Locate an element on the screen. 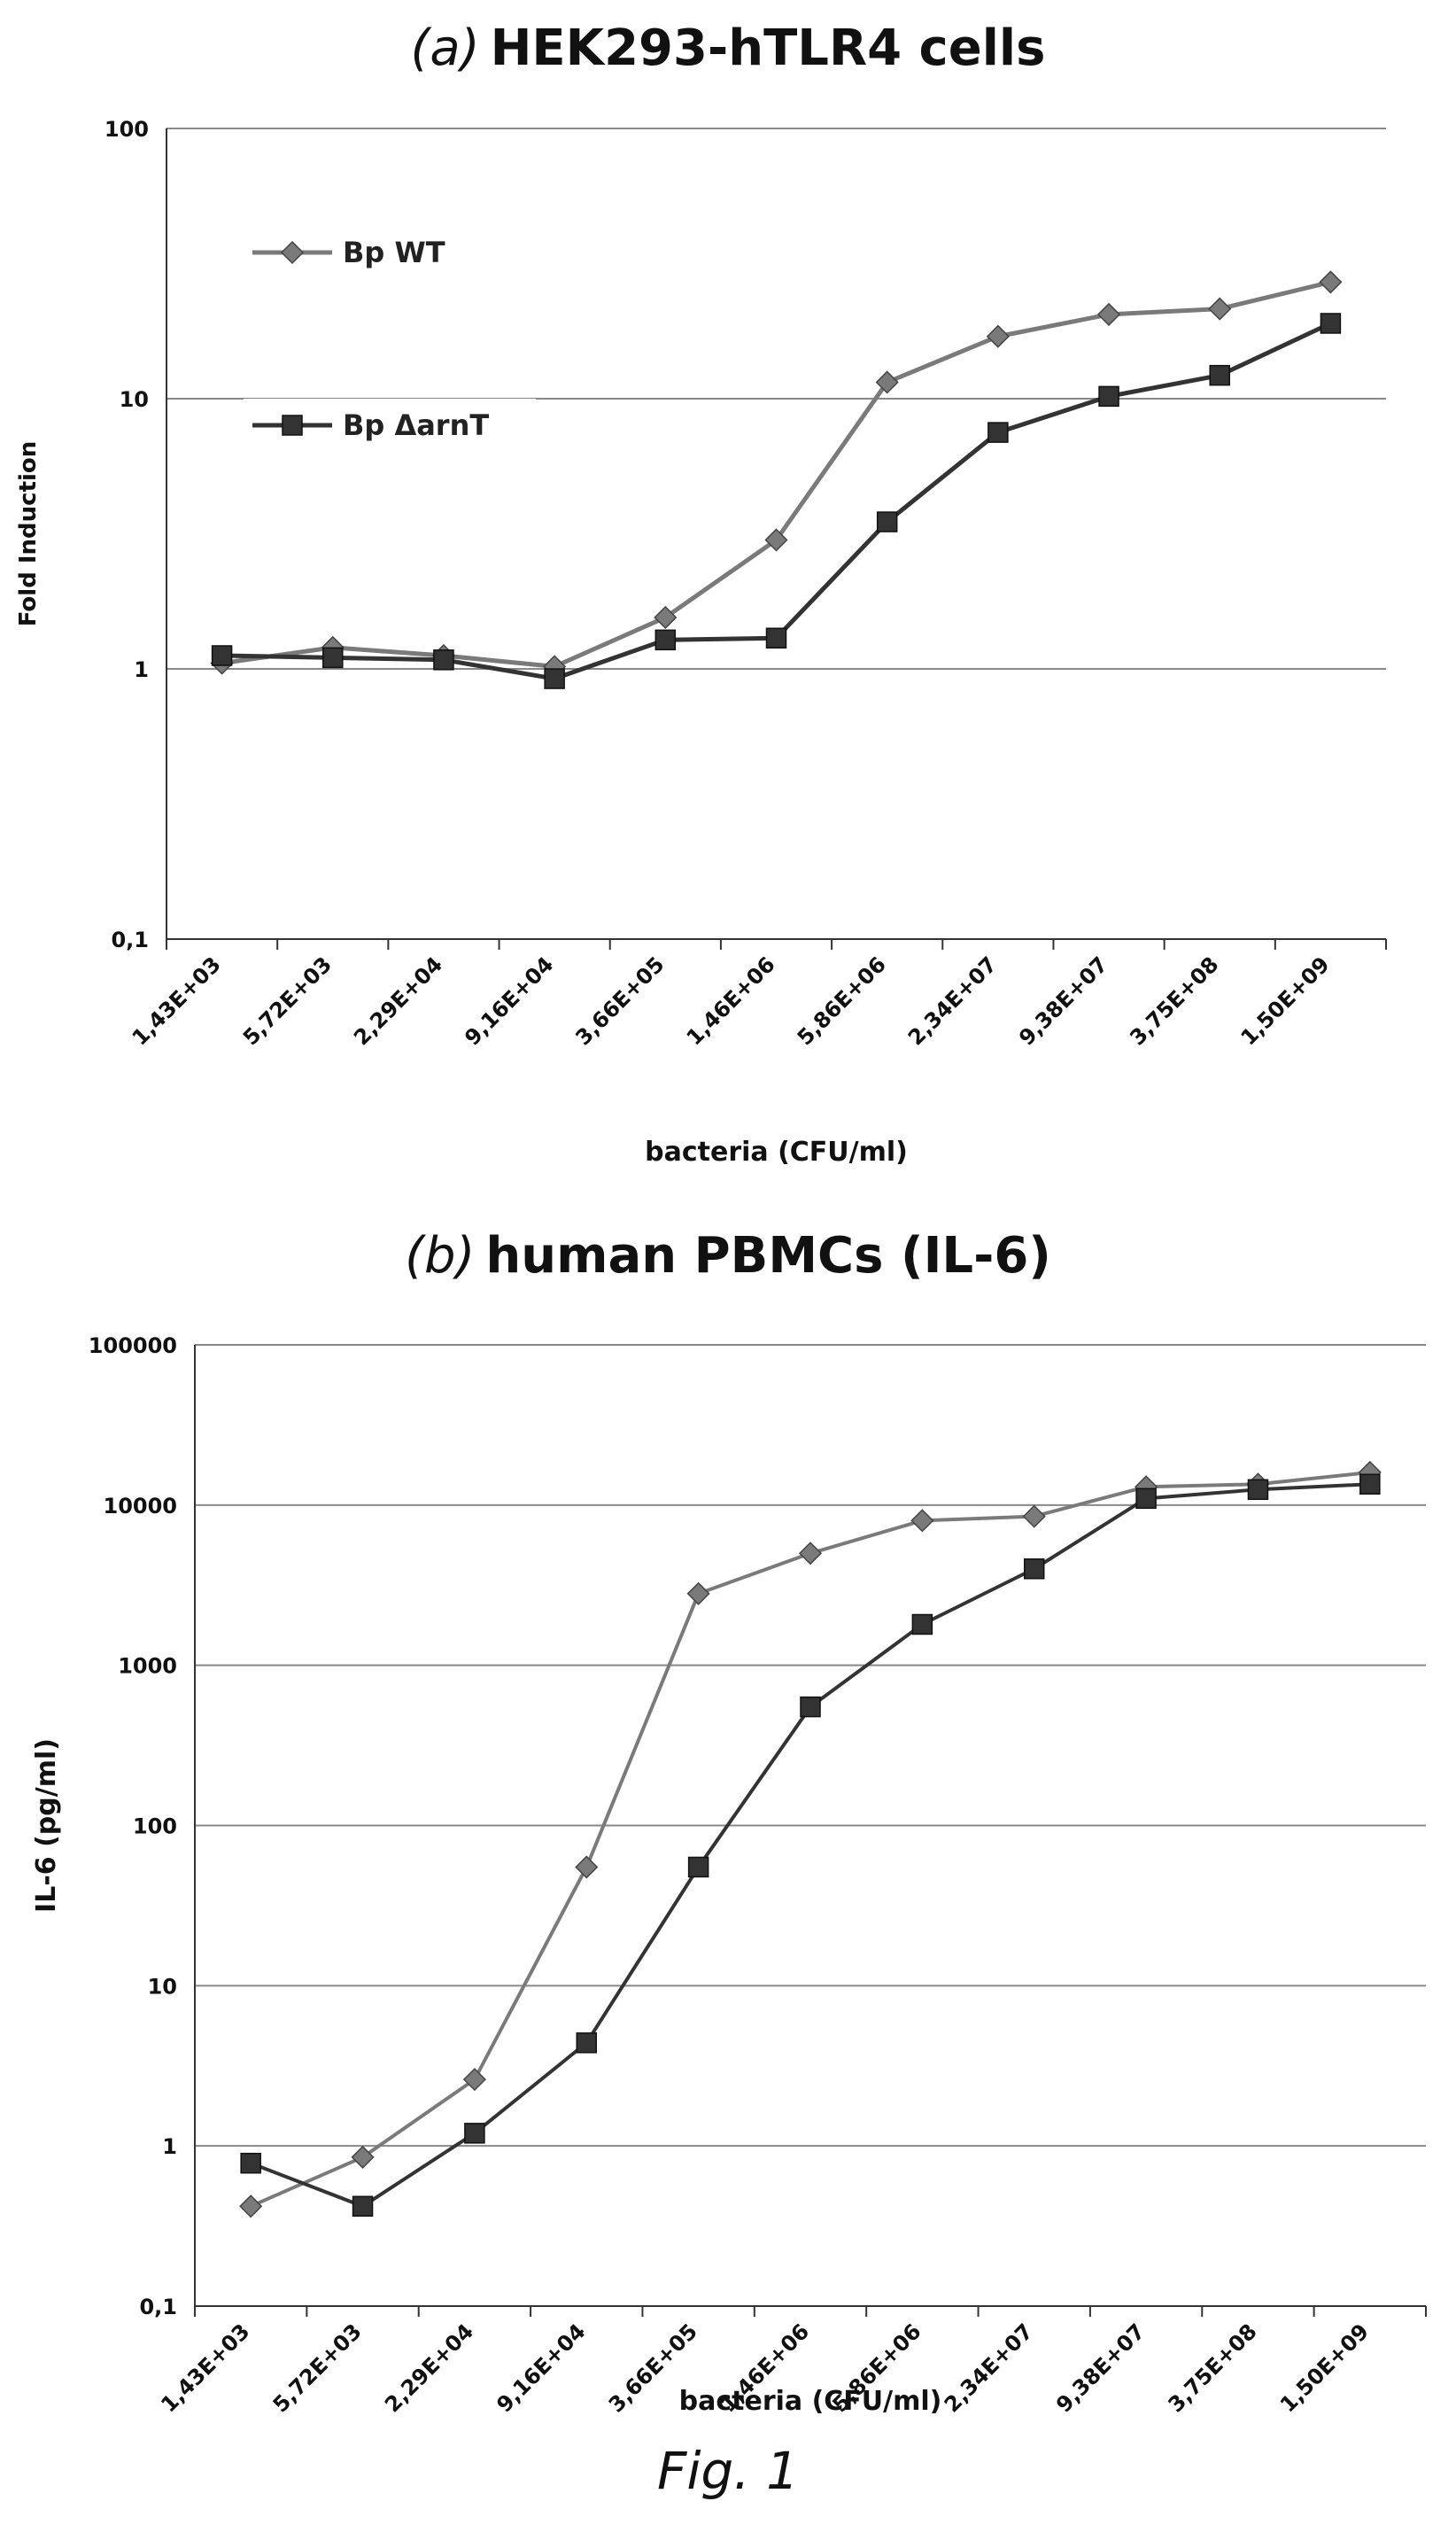 This screenshot has height=2540, width=1456. chart-a-xtick-label: 5,86E+06 is located at coordinates (842, 1001).